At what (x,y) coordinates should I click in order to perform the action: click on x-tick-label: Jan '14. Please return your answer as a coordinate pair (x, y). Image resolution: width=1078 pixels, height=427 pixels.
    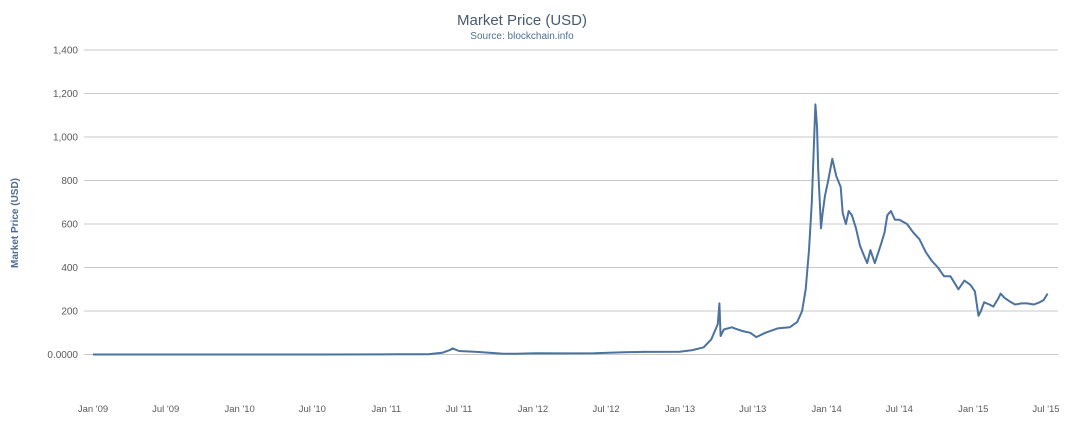
    Looking at the image, I should click on (826, 409).